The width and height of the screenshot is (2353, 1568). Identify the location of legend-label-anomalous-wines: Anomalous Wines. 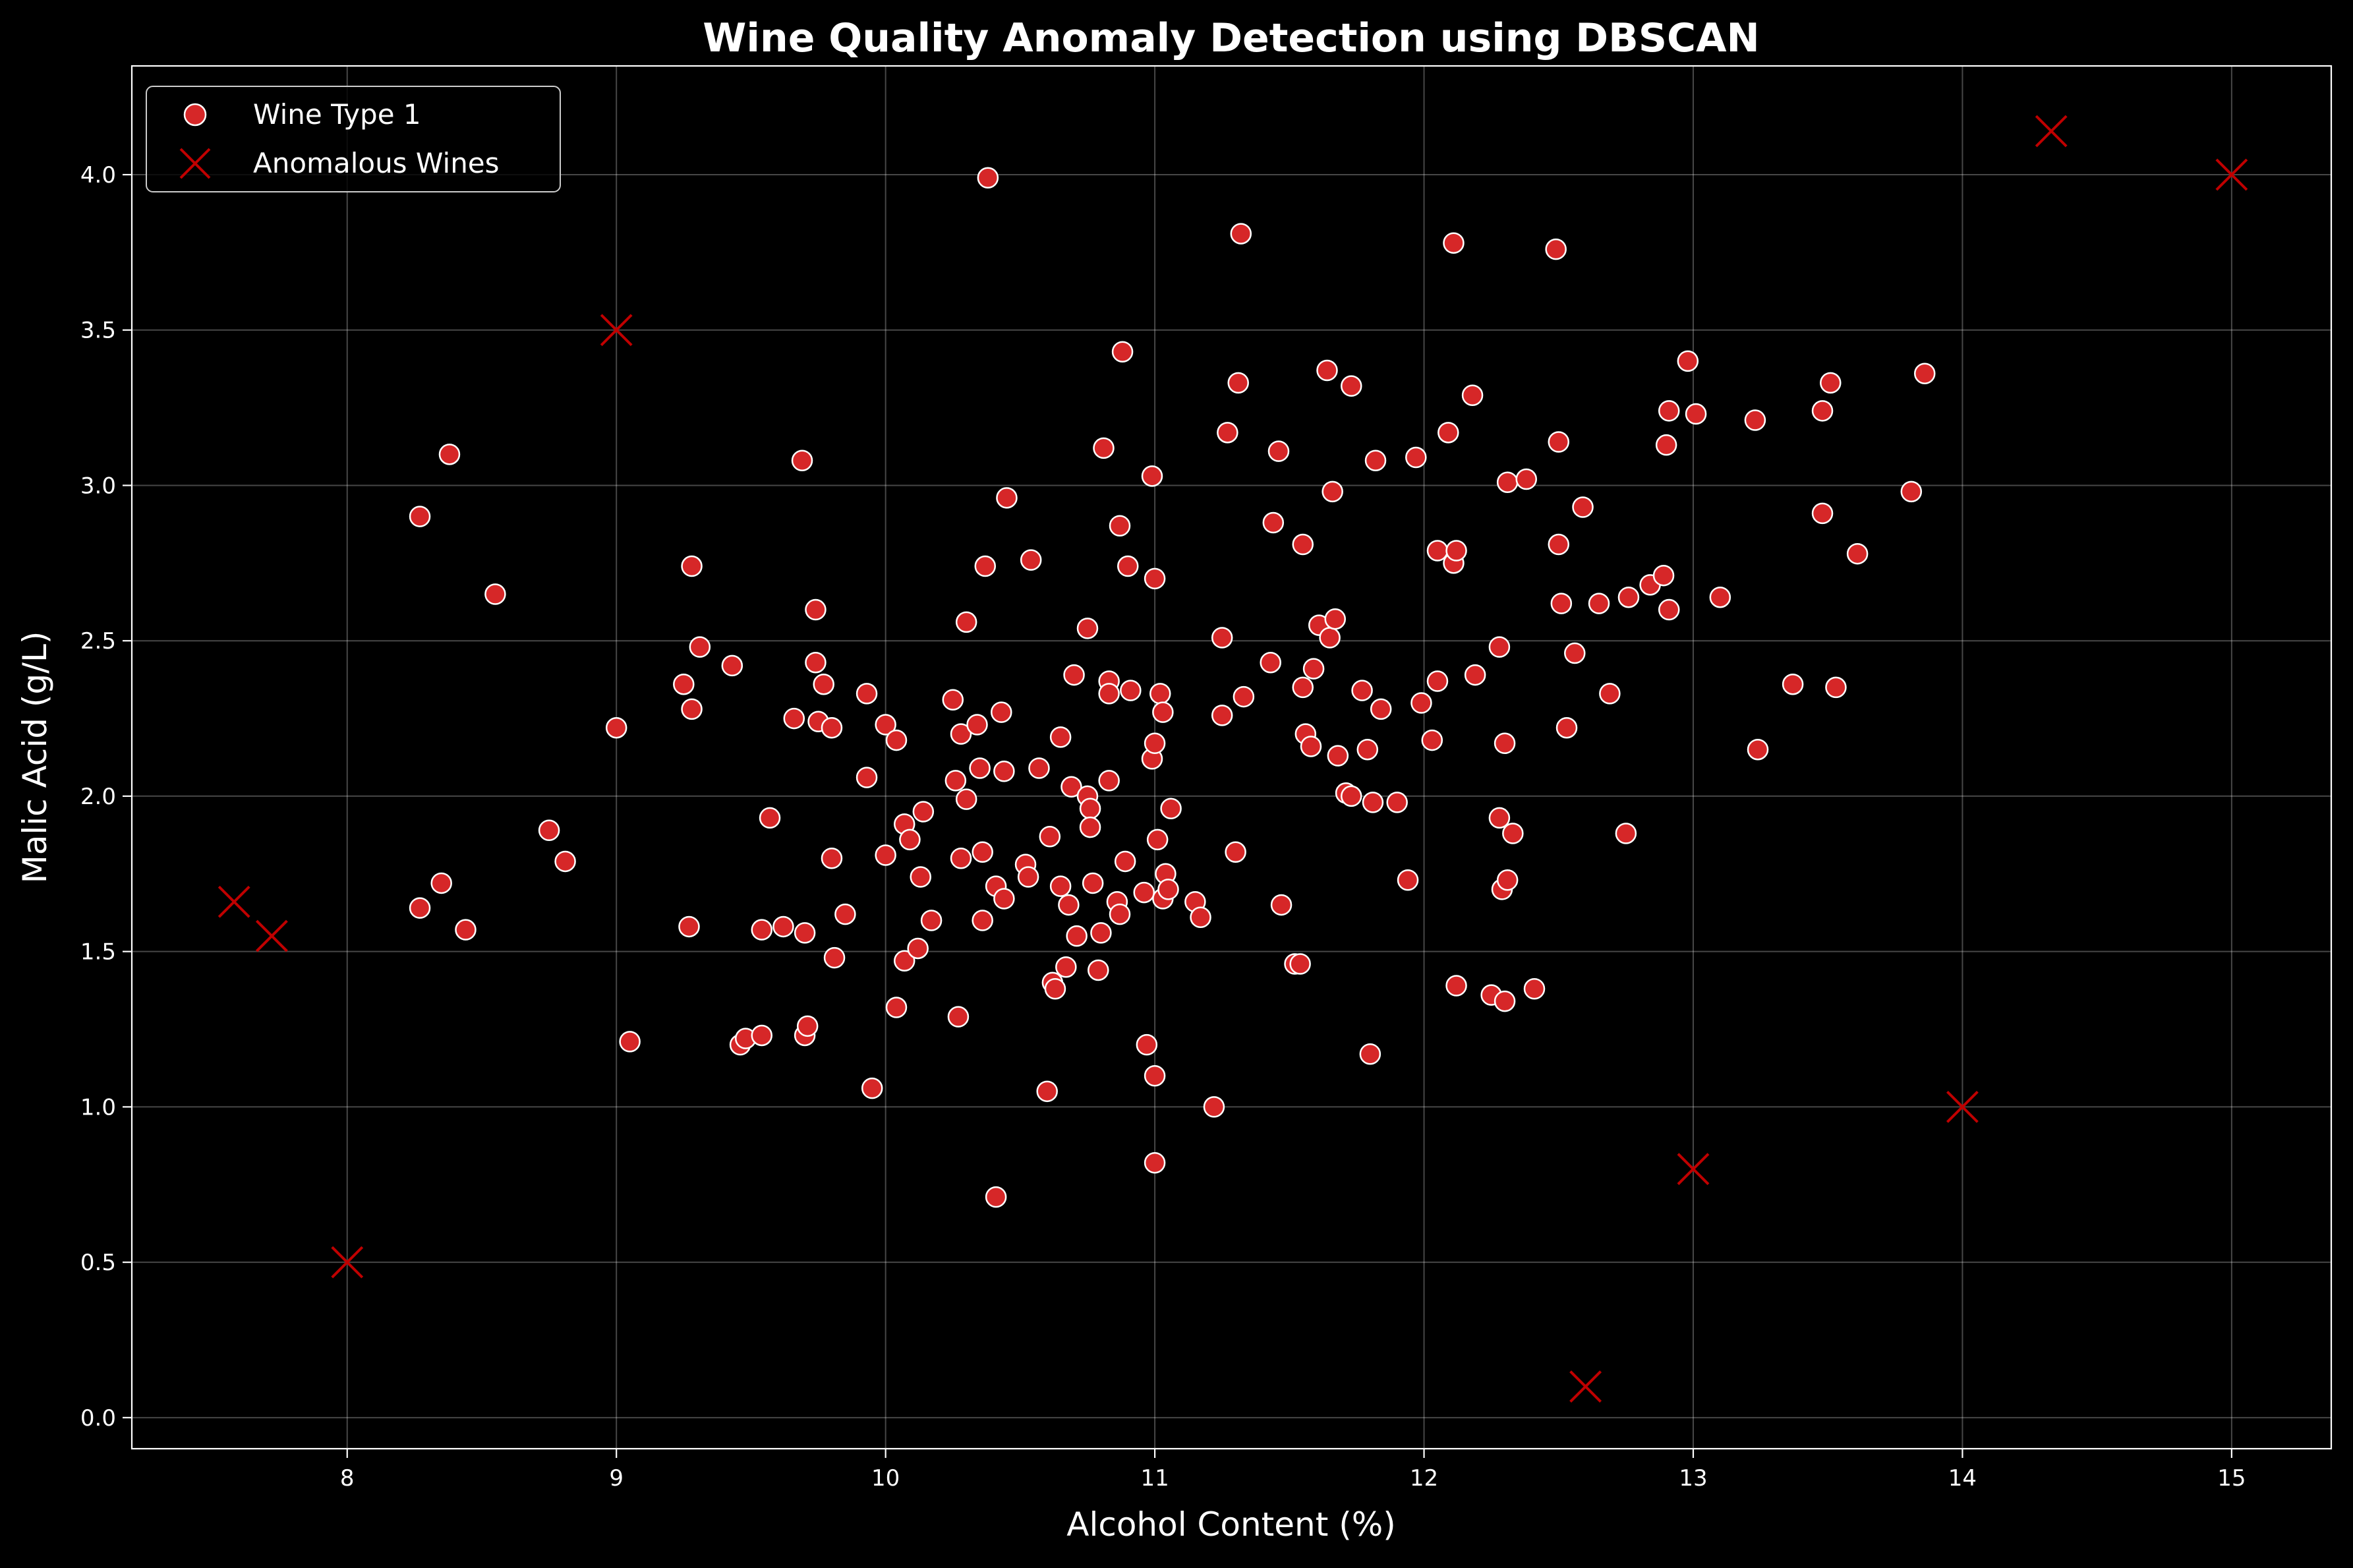
(376, 163).